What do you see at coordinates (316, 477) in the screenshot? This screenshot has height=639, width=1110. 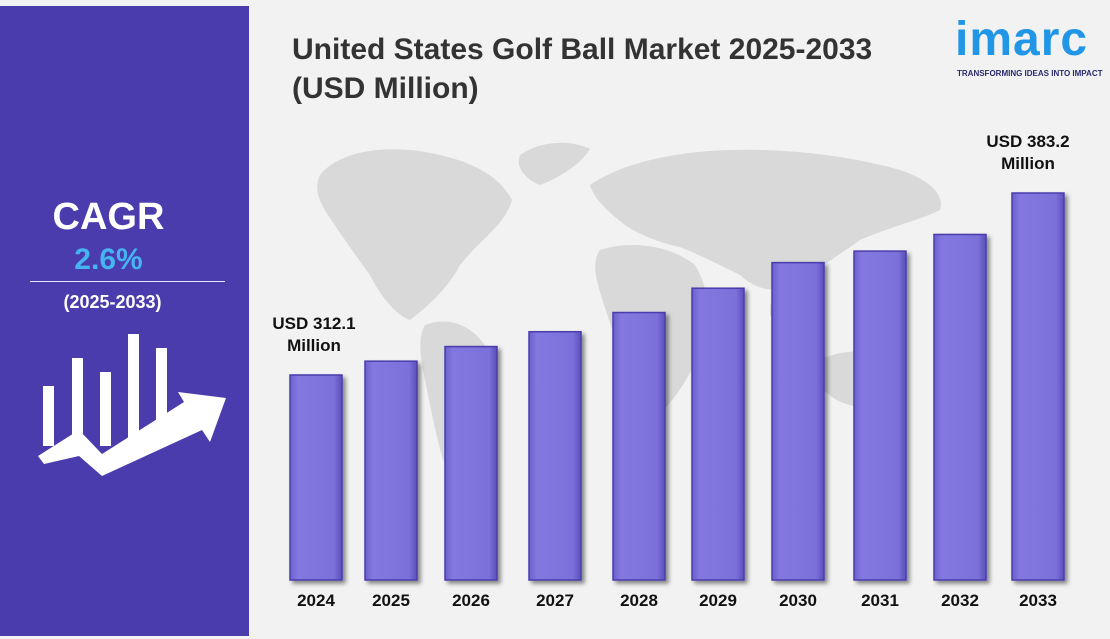 I see `bar-2024` at bounding box center [316, 477].